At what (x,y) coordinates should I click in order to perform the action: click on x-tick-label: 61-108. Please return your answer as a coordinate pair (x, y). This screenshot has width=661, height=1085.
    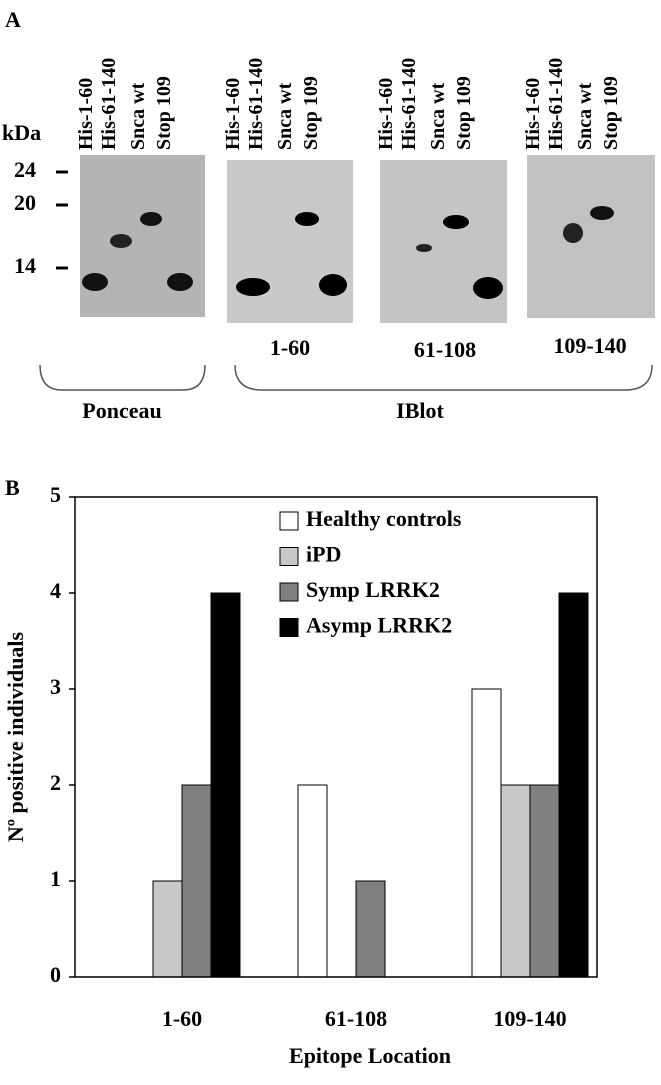
    Looking at the image, I should click on (356, 1018).